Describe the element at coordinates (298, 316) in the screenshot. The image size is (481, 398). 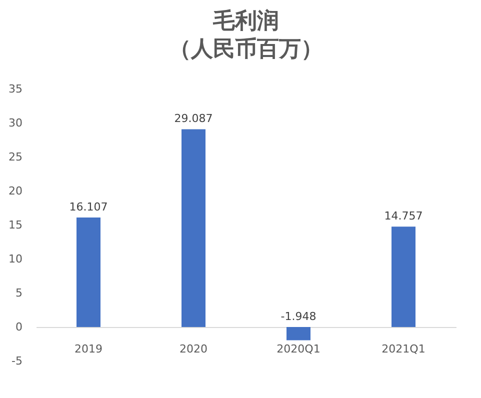
I see `data-label: -1.948` at that location.